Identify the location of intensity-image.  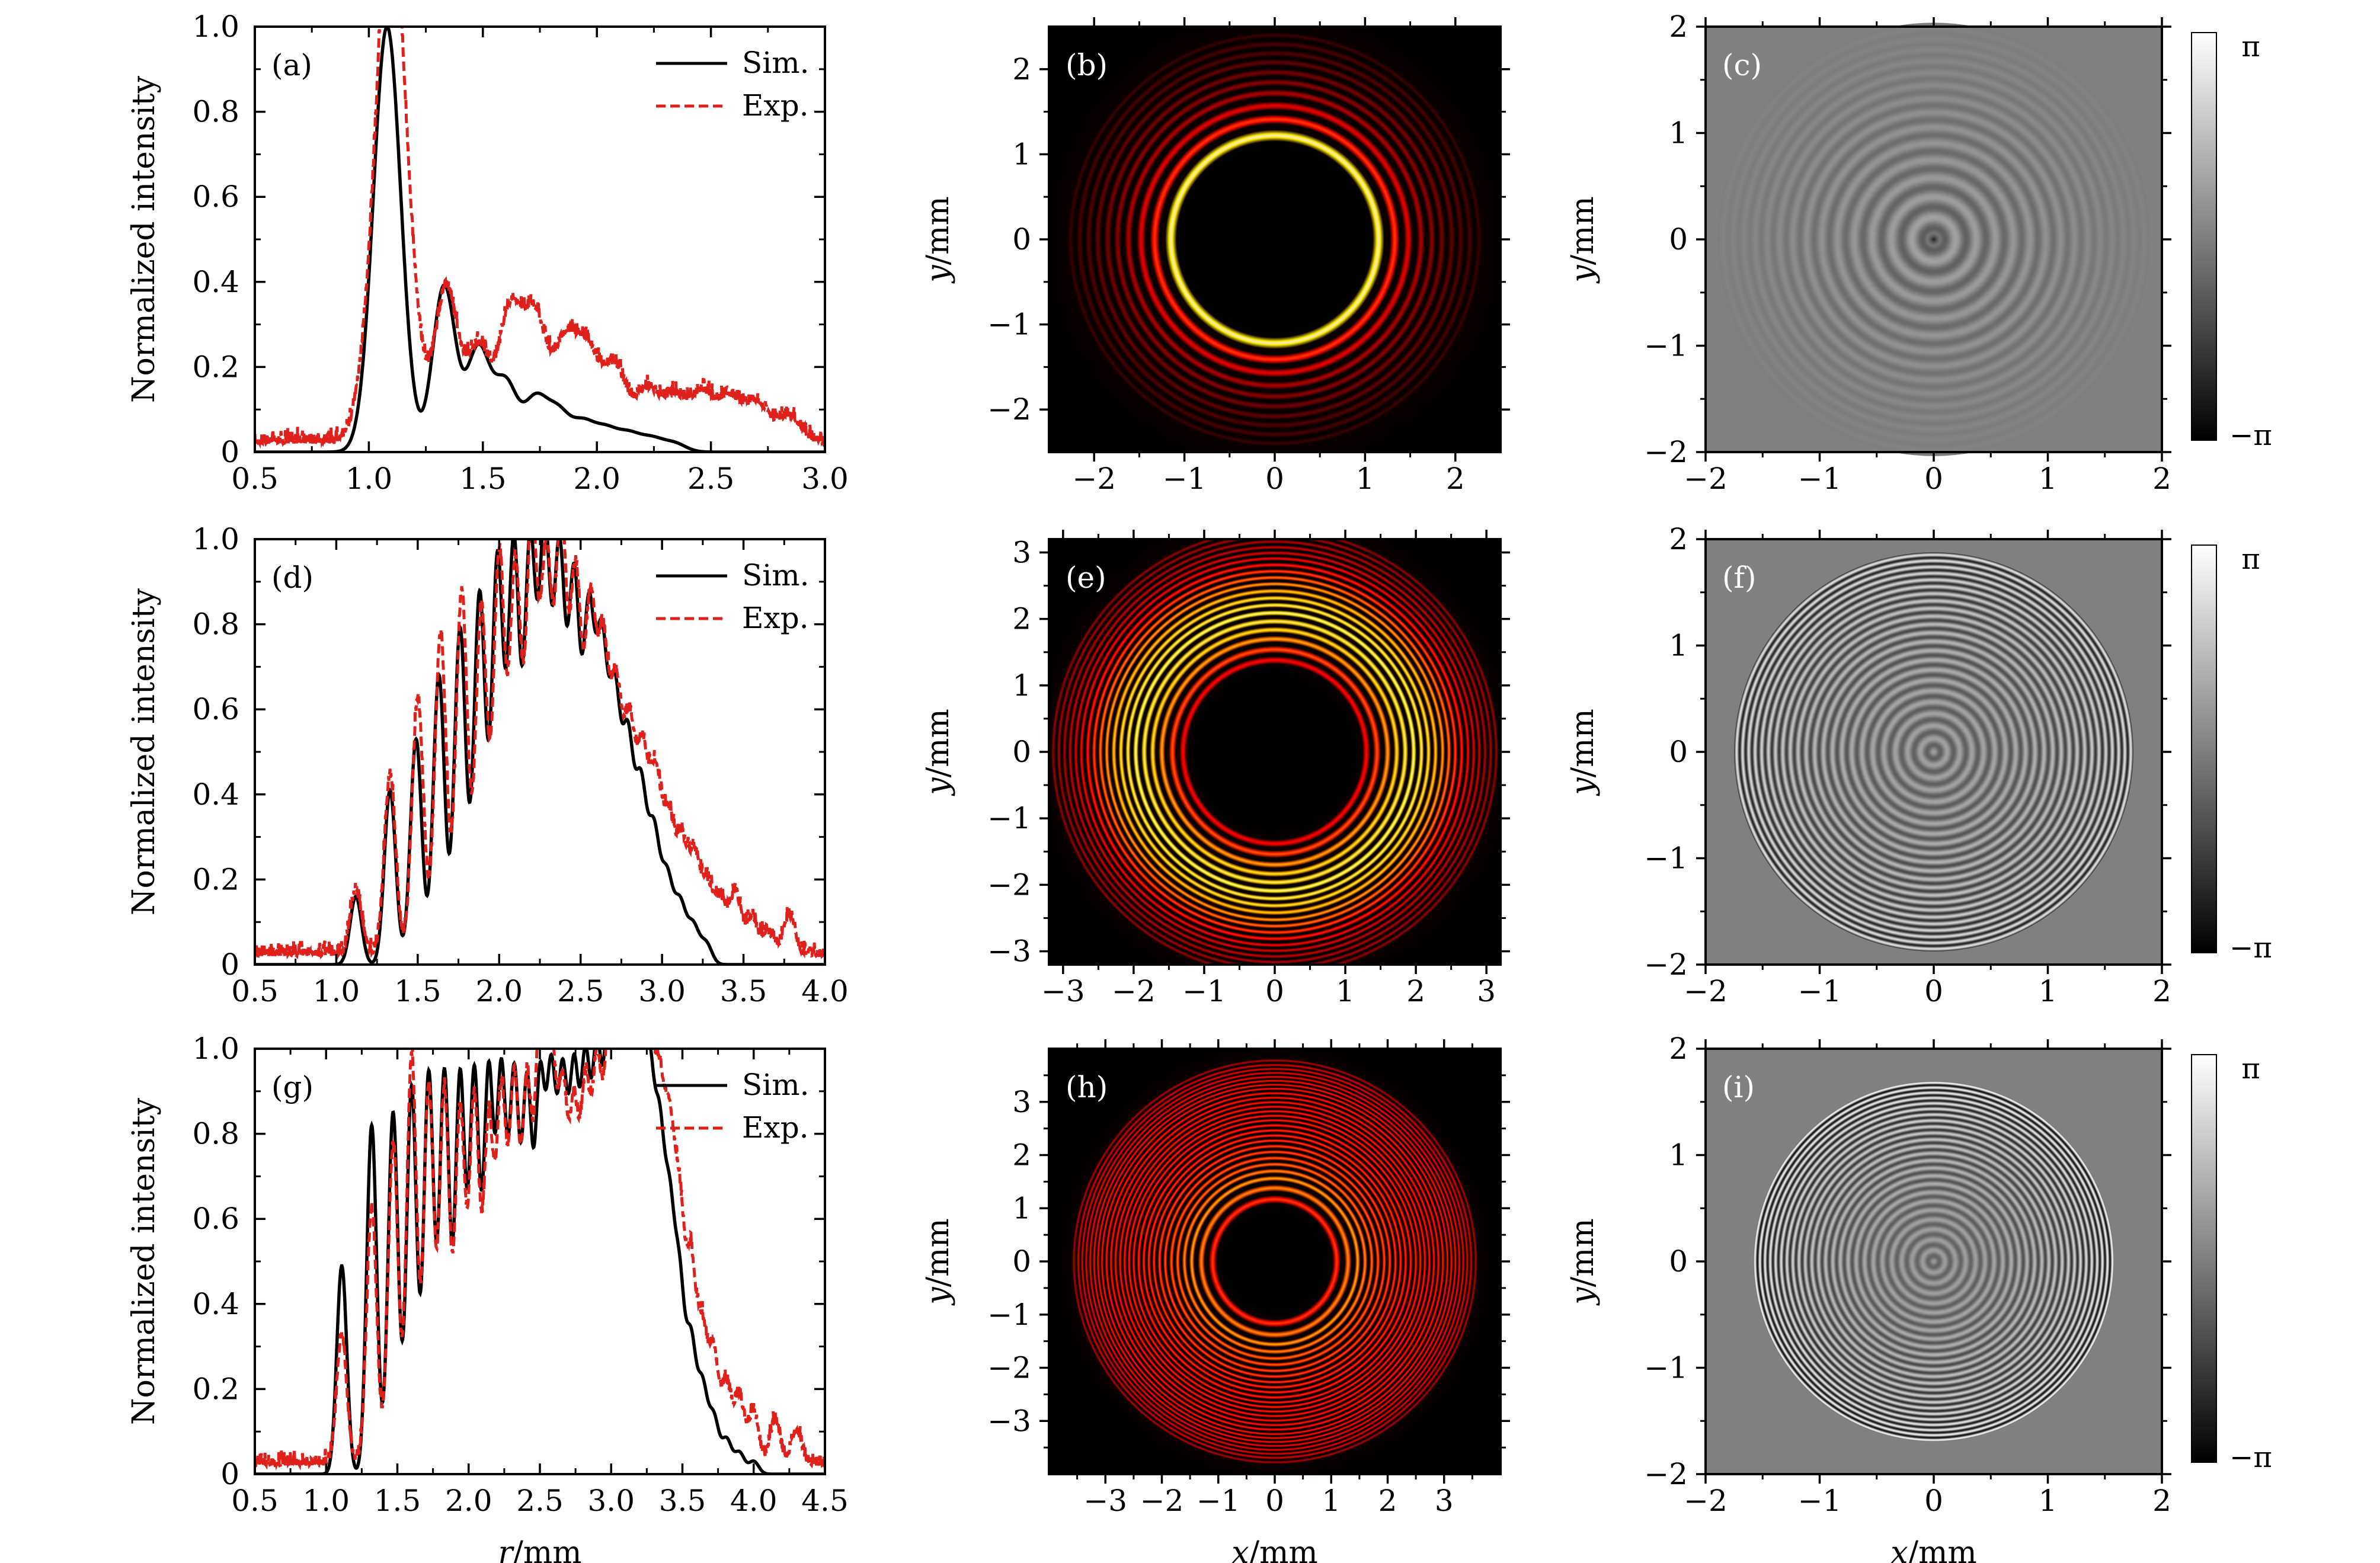
(1275, 239).